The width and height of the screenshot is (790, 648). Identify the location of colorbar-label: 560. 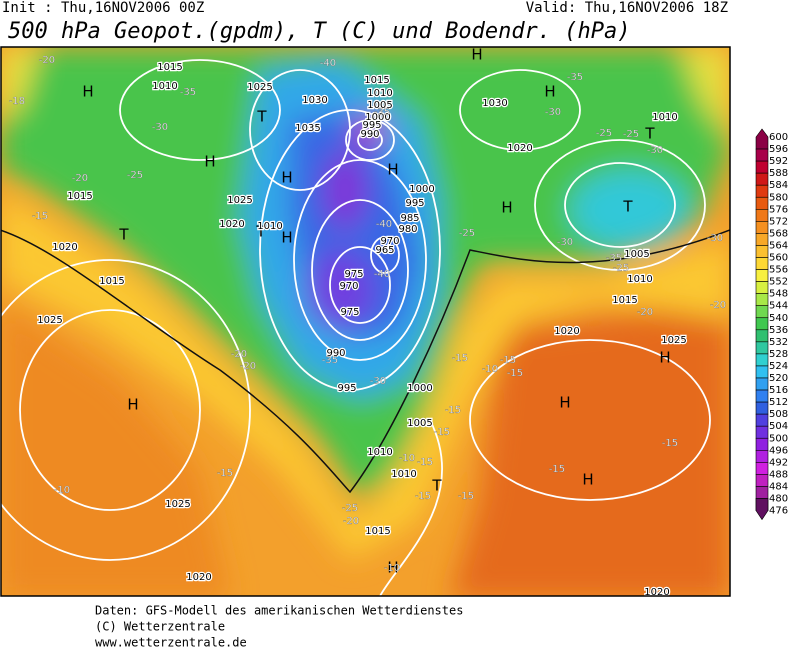
(778, 258).